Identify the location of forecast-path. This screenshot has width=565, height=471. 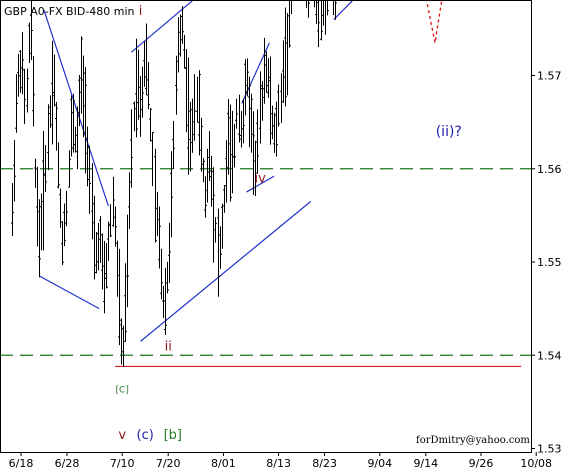
(434, 21).